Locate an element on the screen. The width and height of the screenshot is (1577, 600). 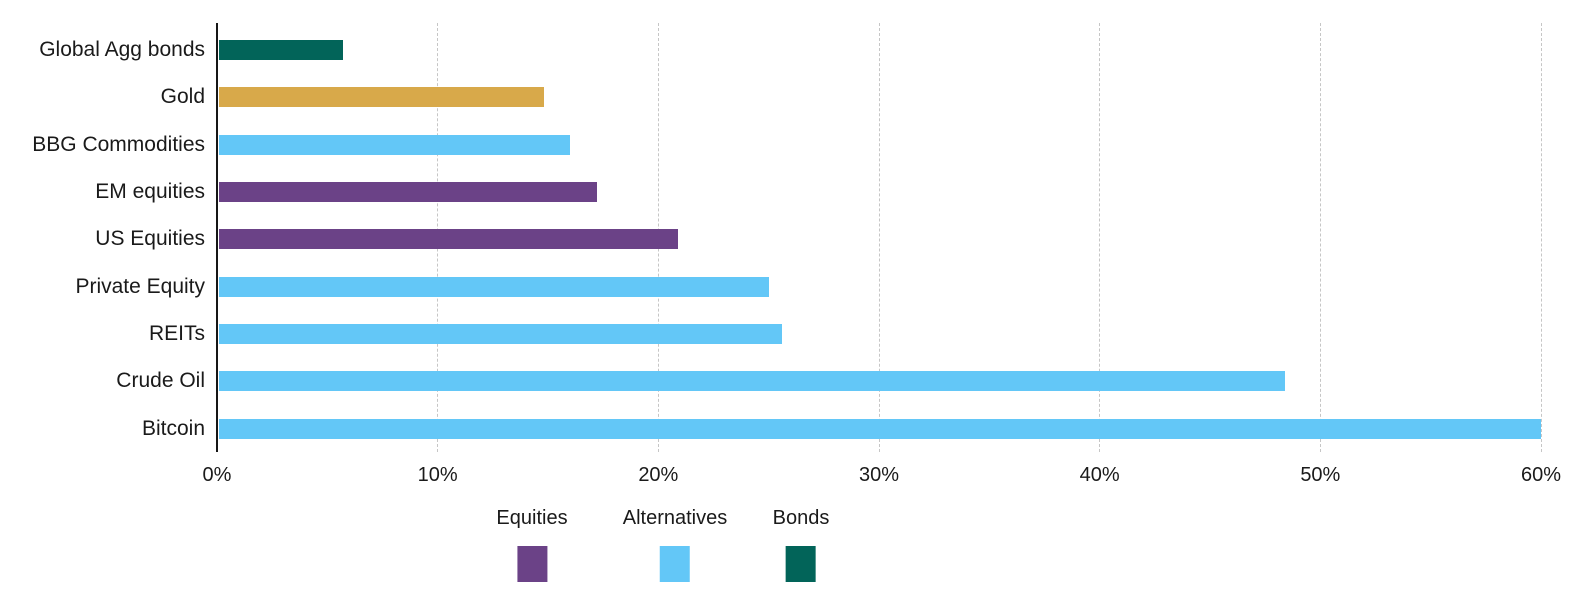
category-label: US Equities is located at coordinates (150, 239).